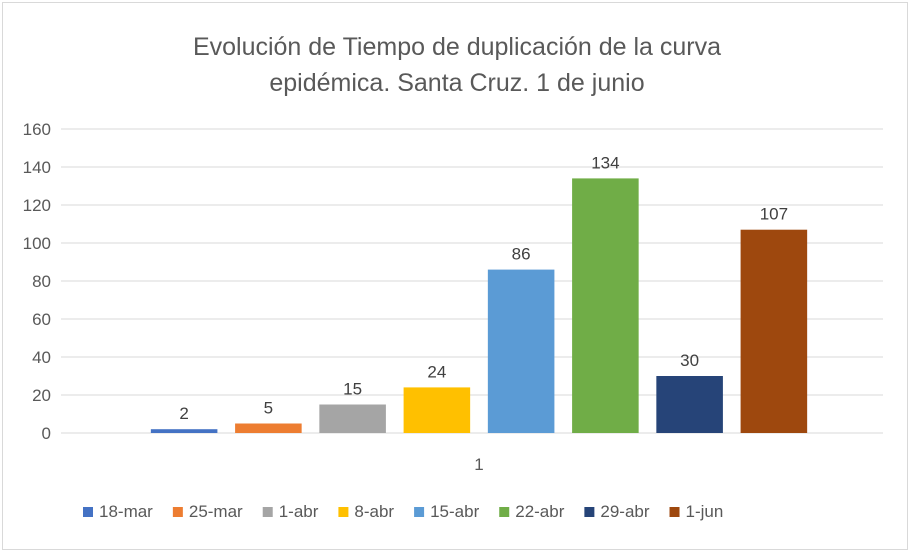  Describe the element at coordinates (41, 319) in the screenshot. I see `y-tick-label: 60` at that location.